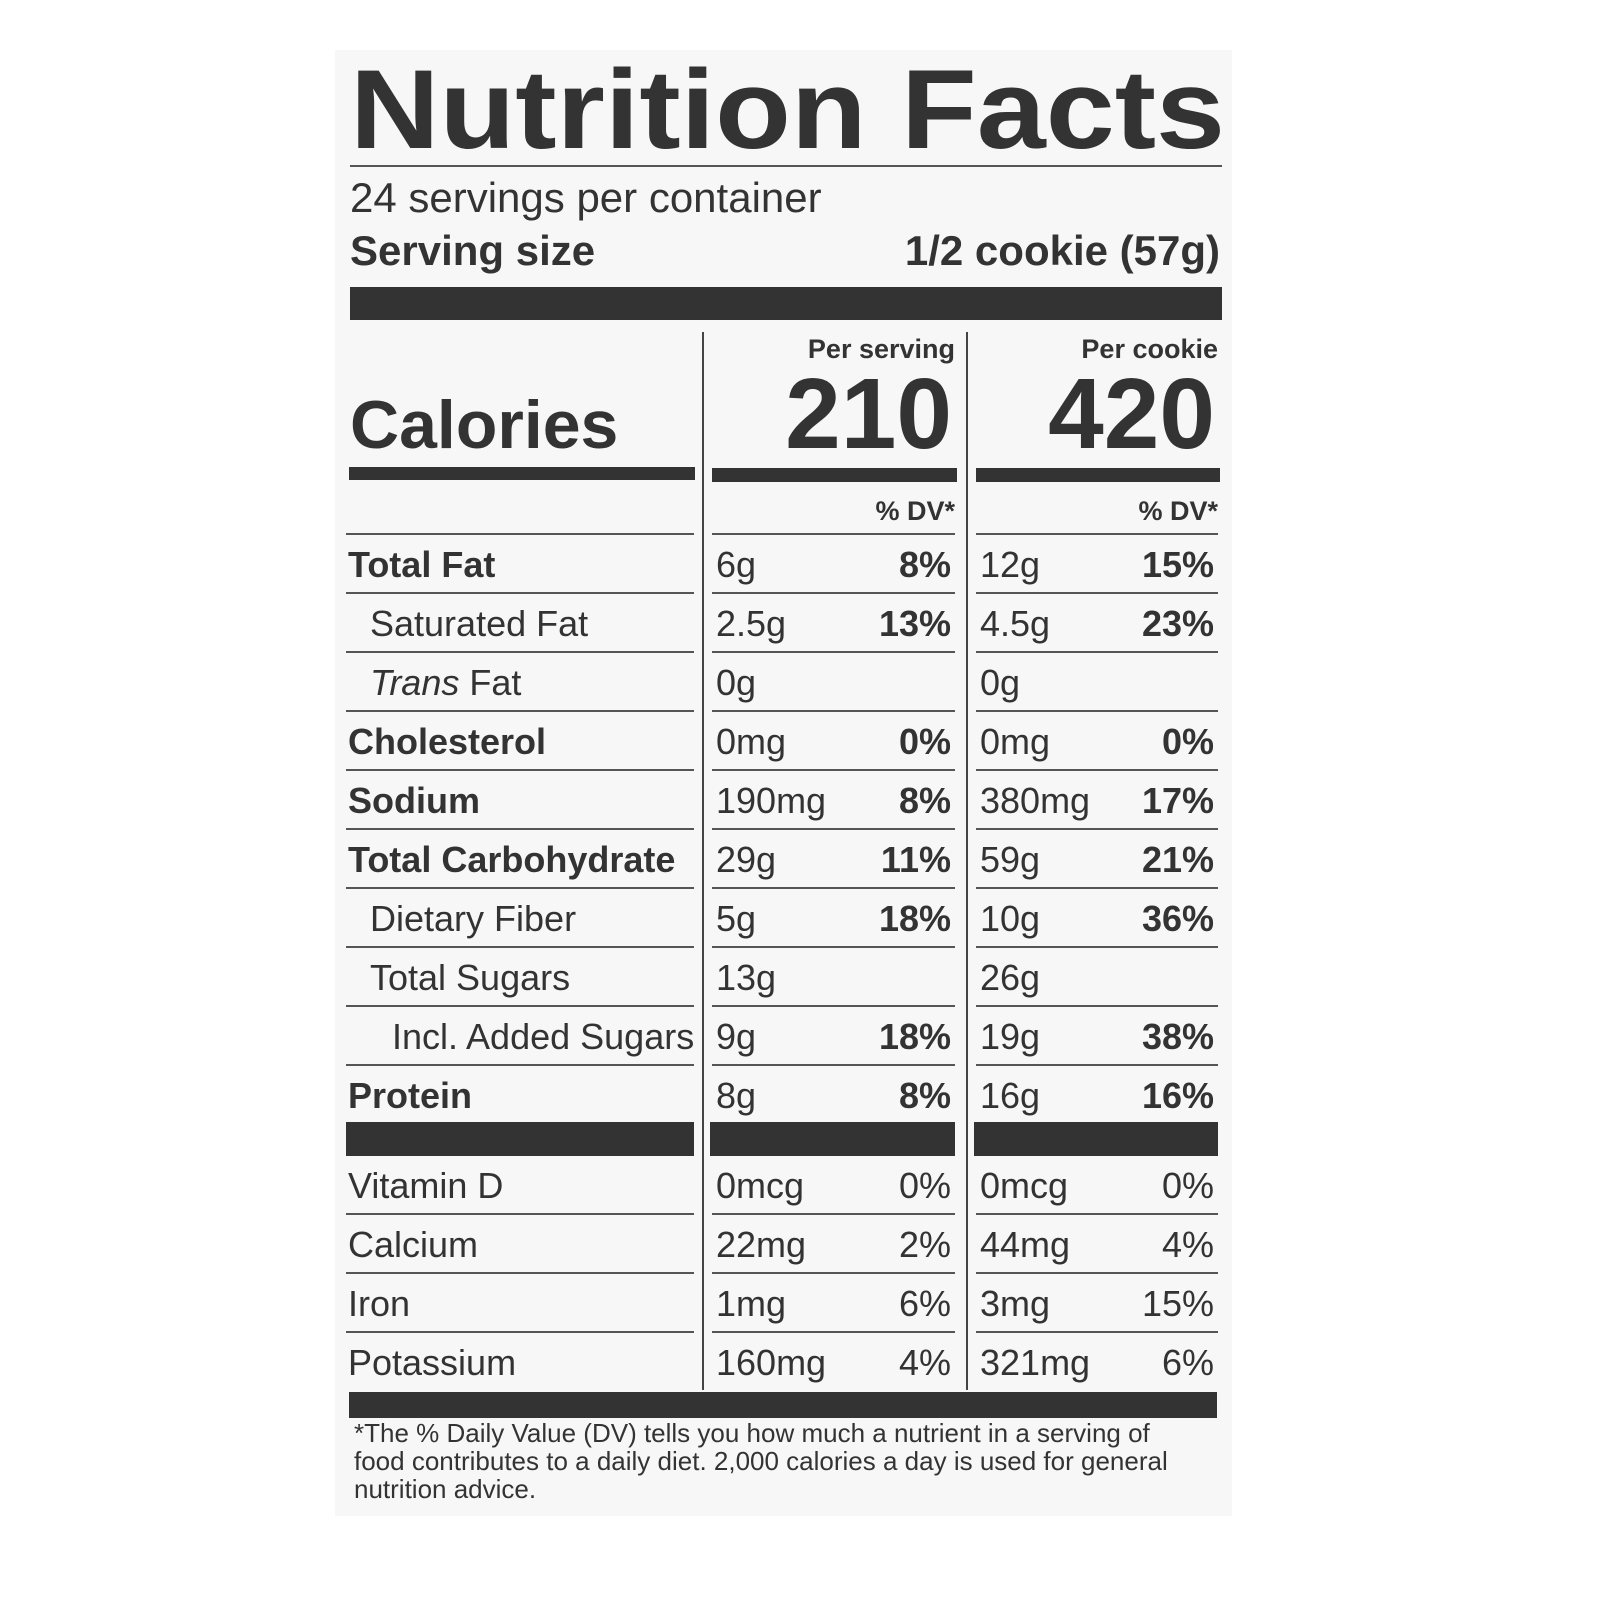 The width and height of the screenshot is (1600, 1600). What do you see at coordinates (1178, 859) in the screenshot?
I see `daily-value: 21%` at bounding box center [1178, 859].